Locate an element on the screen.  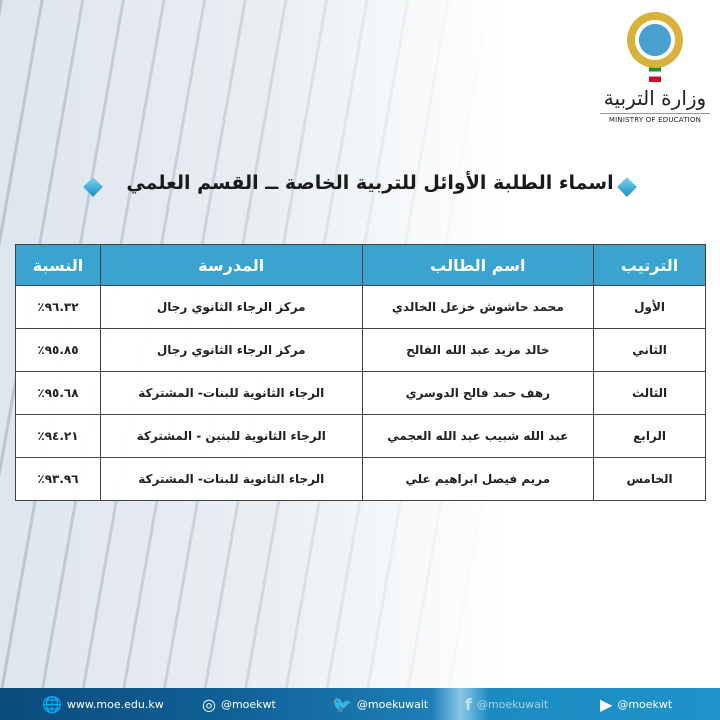
twitter-icon: 🐦 is located at coordinates (342, 704).